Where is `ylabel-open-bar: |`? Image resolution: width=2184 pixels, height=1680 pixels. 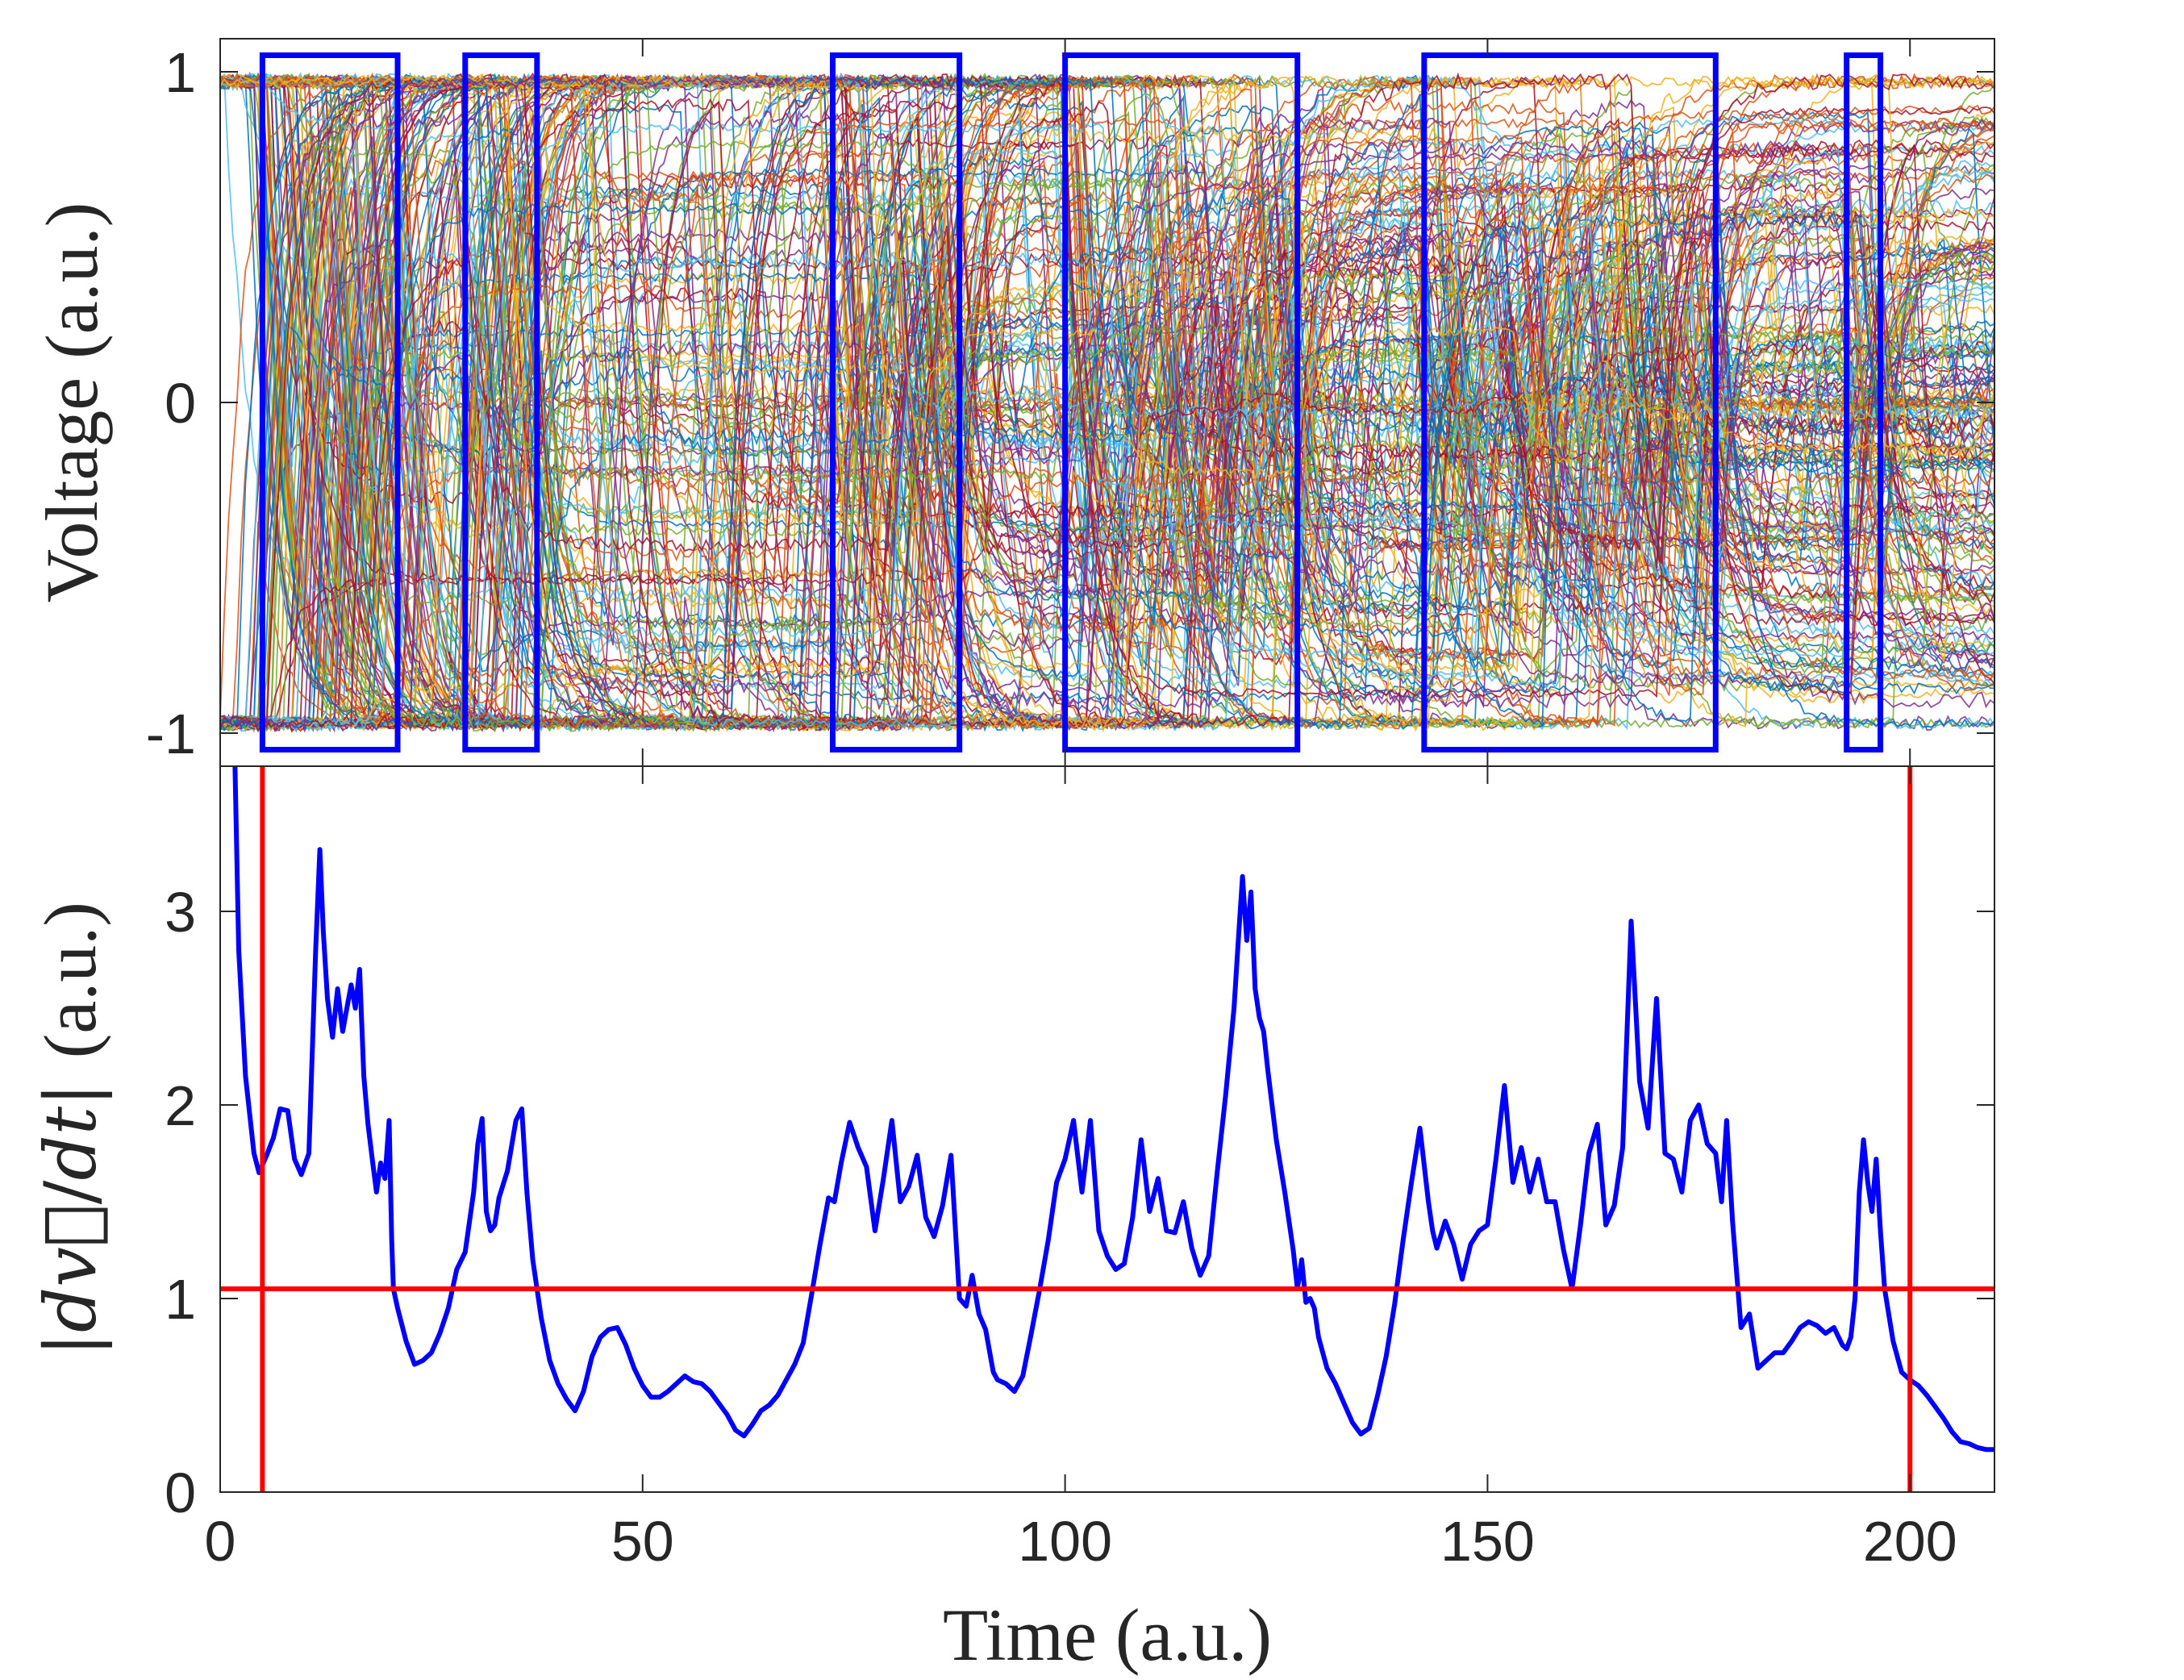 ylabel-open-bar: | is located at coordinates (70, 1344).